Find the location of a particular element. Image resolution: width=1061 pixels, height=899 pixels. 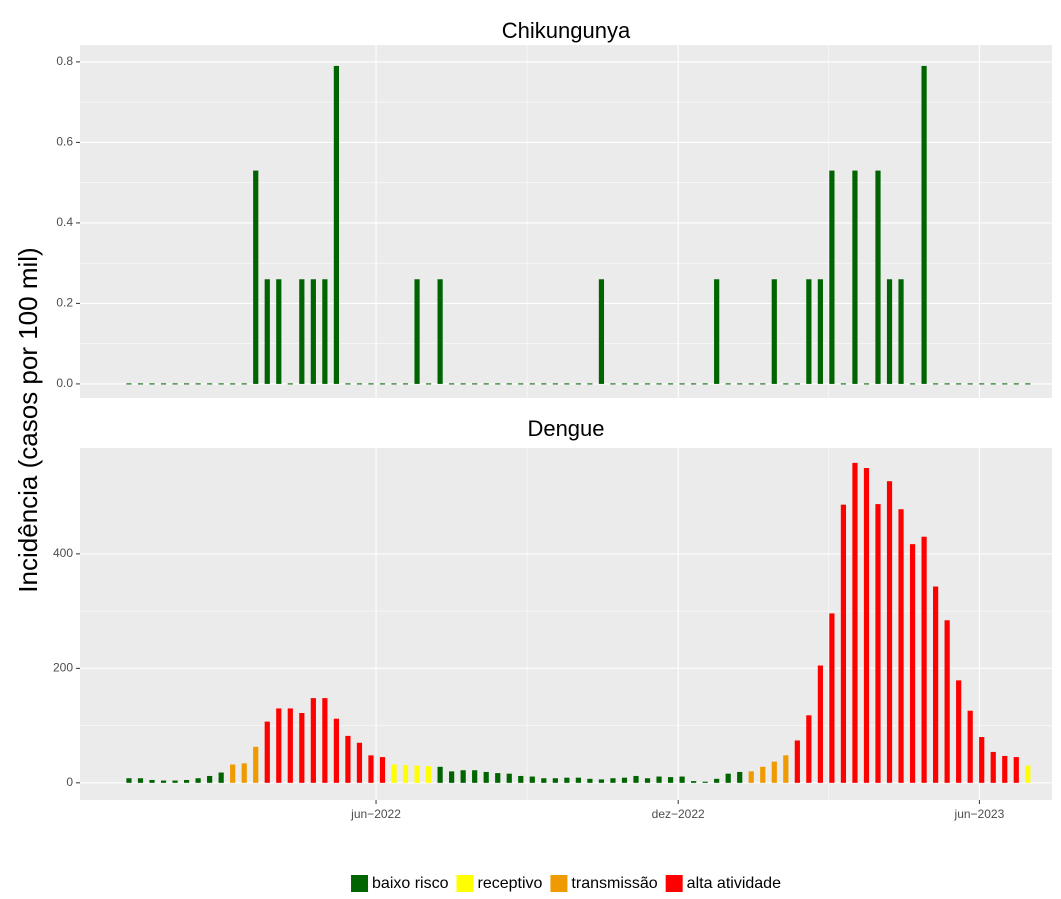

y-tick-label: 200 is located at coordinates (63, 668).